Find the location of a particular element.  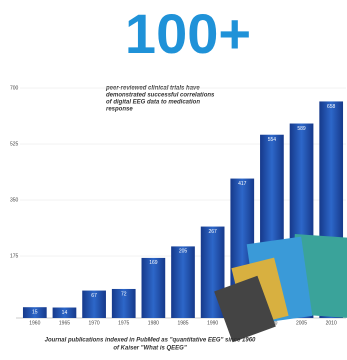

data-label: 67 is located at coordinates (94, 296).